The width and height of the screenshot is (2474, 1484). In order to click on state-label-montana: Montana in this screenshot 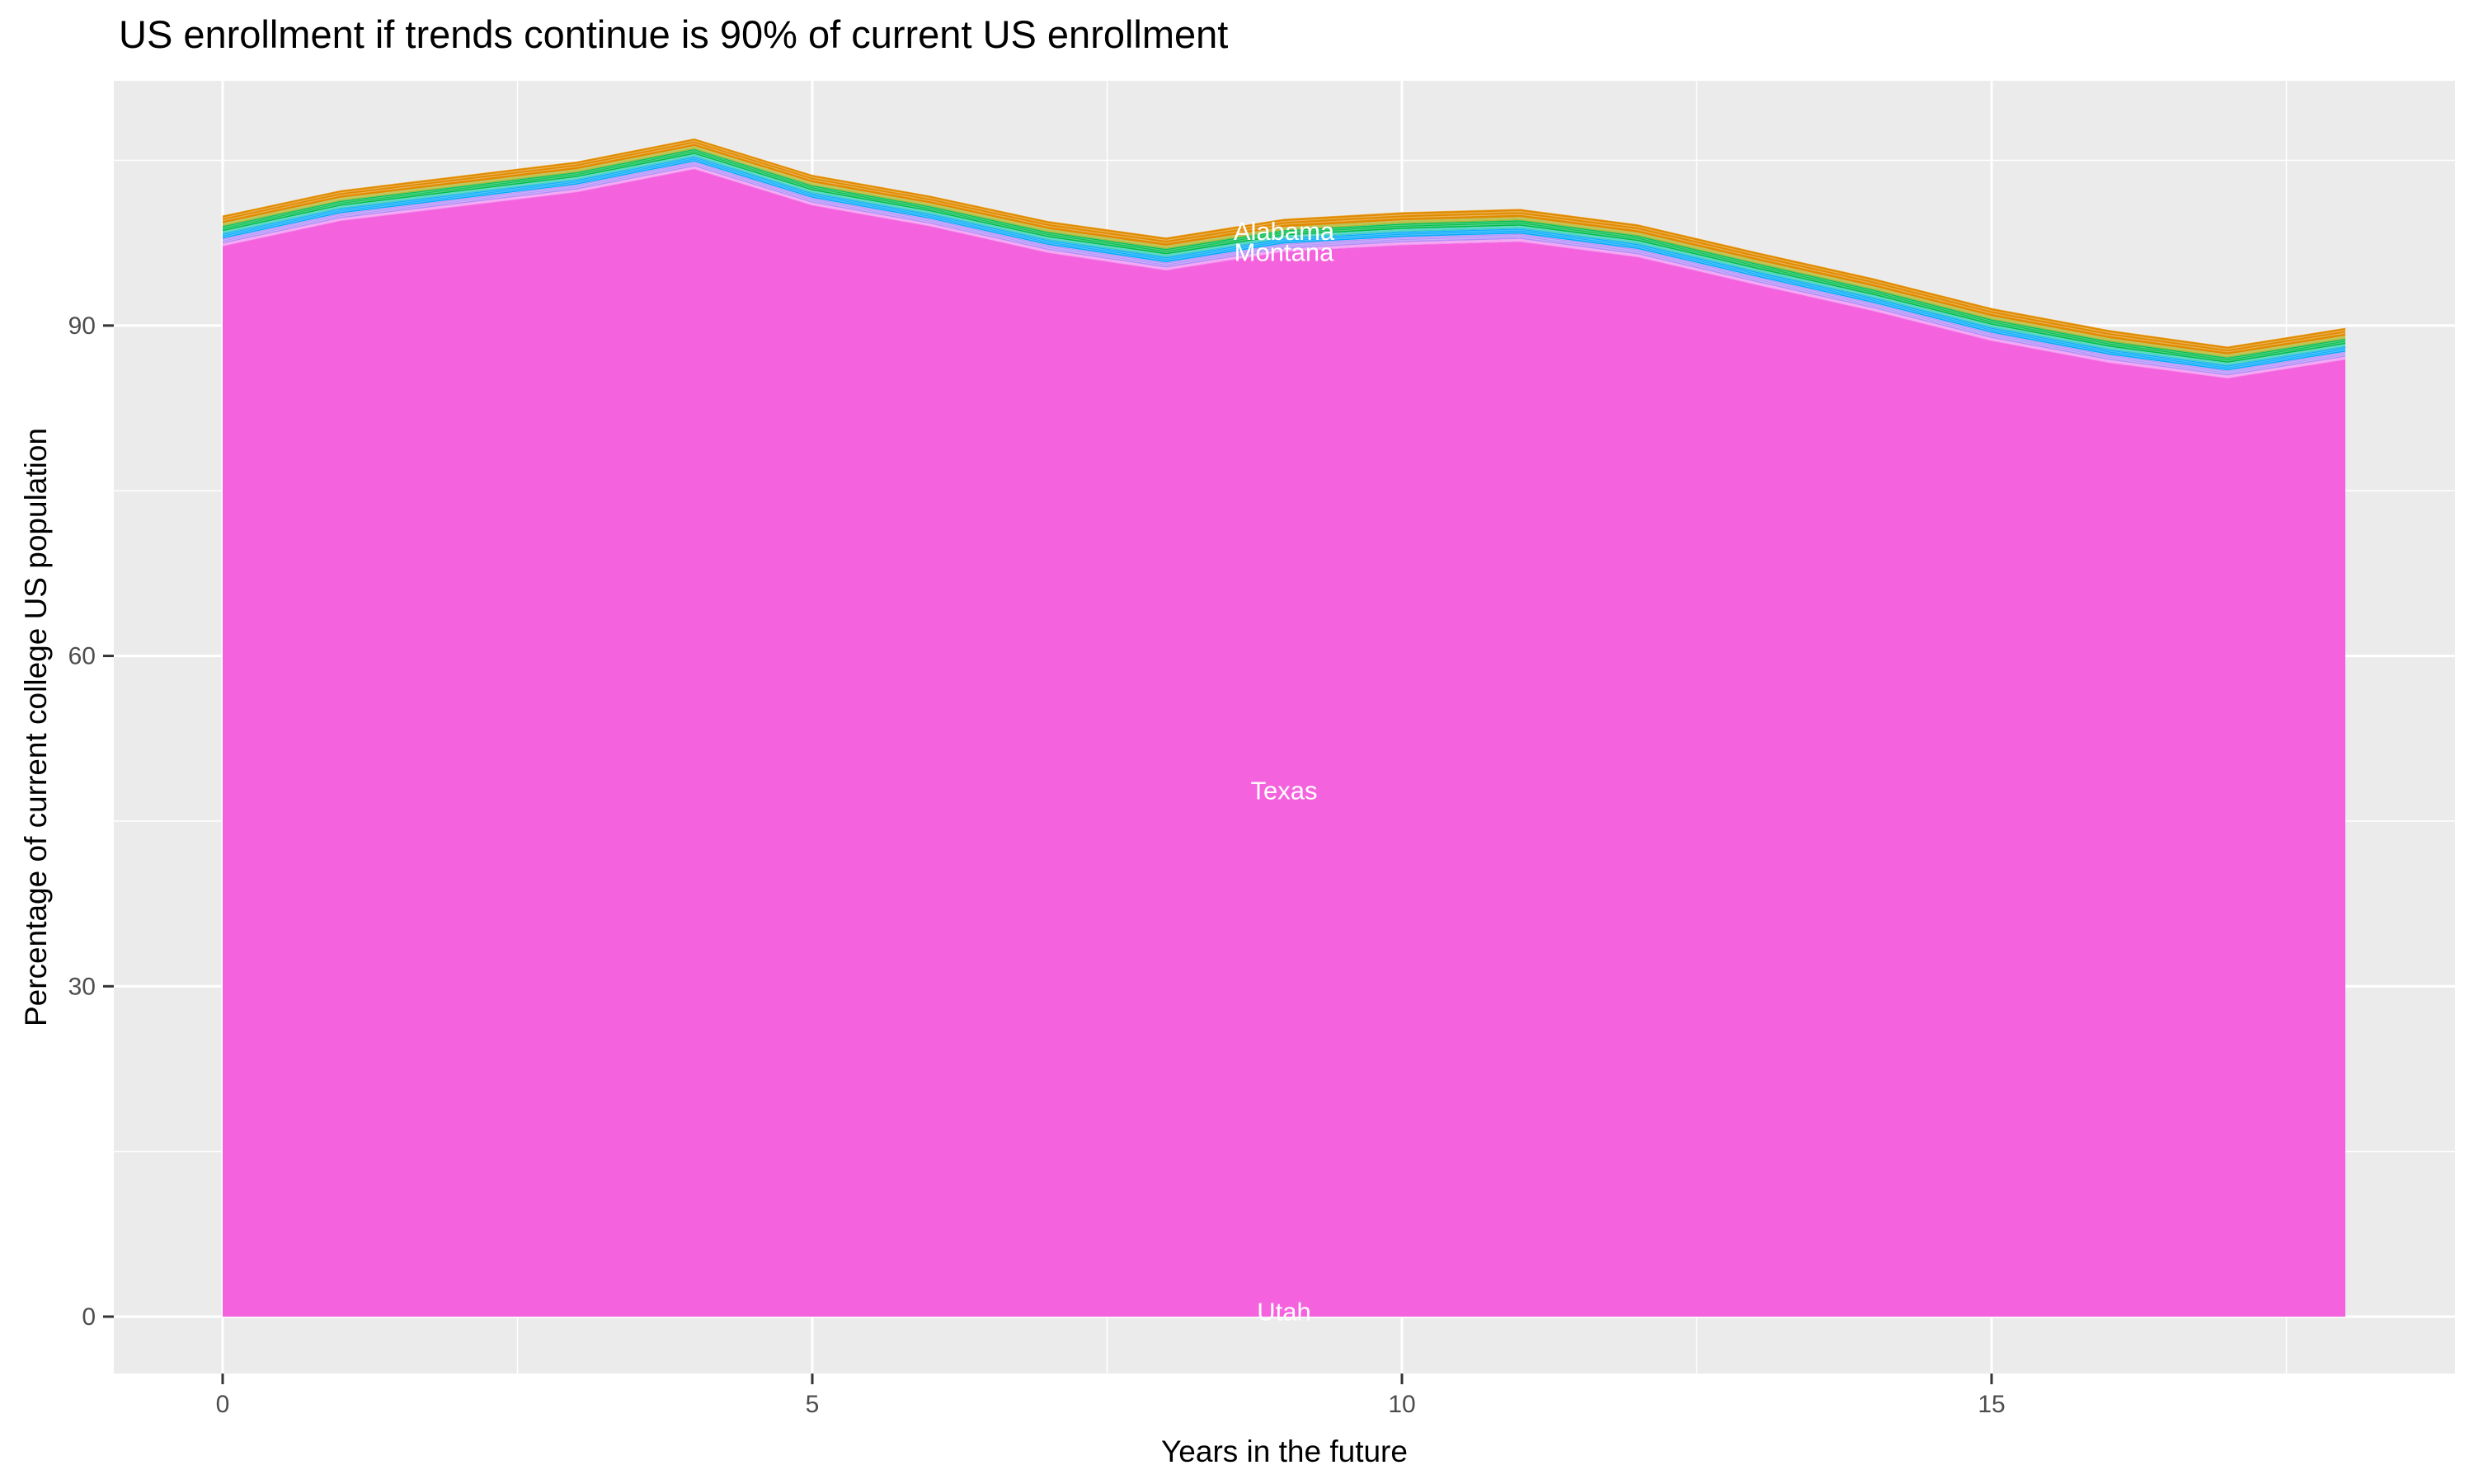, I will do `click(1284, 251)`.